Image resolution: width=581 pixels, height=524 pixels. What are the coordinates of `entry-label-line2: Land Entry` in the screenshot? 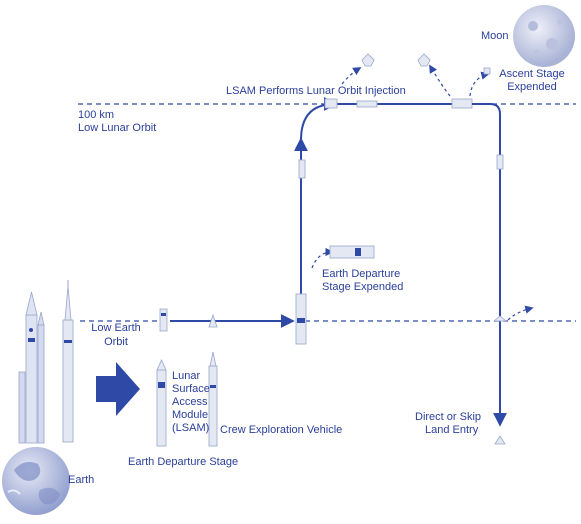 It's located at (452, 430).